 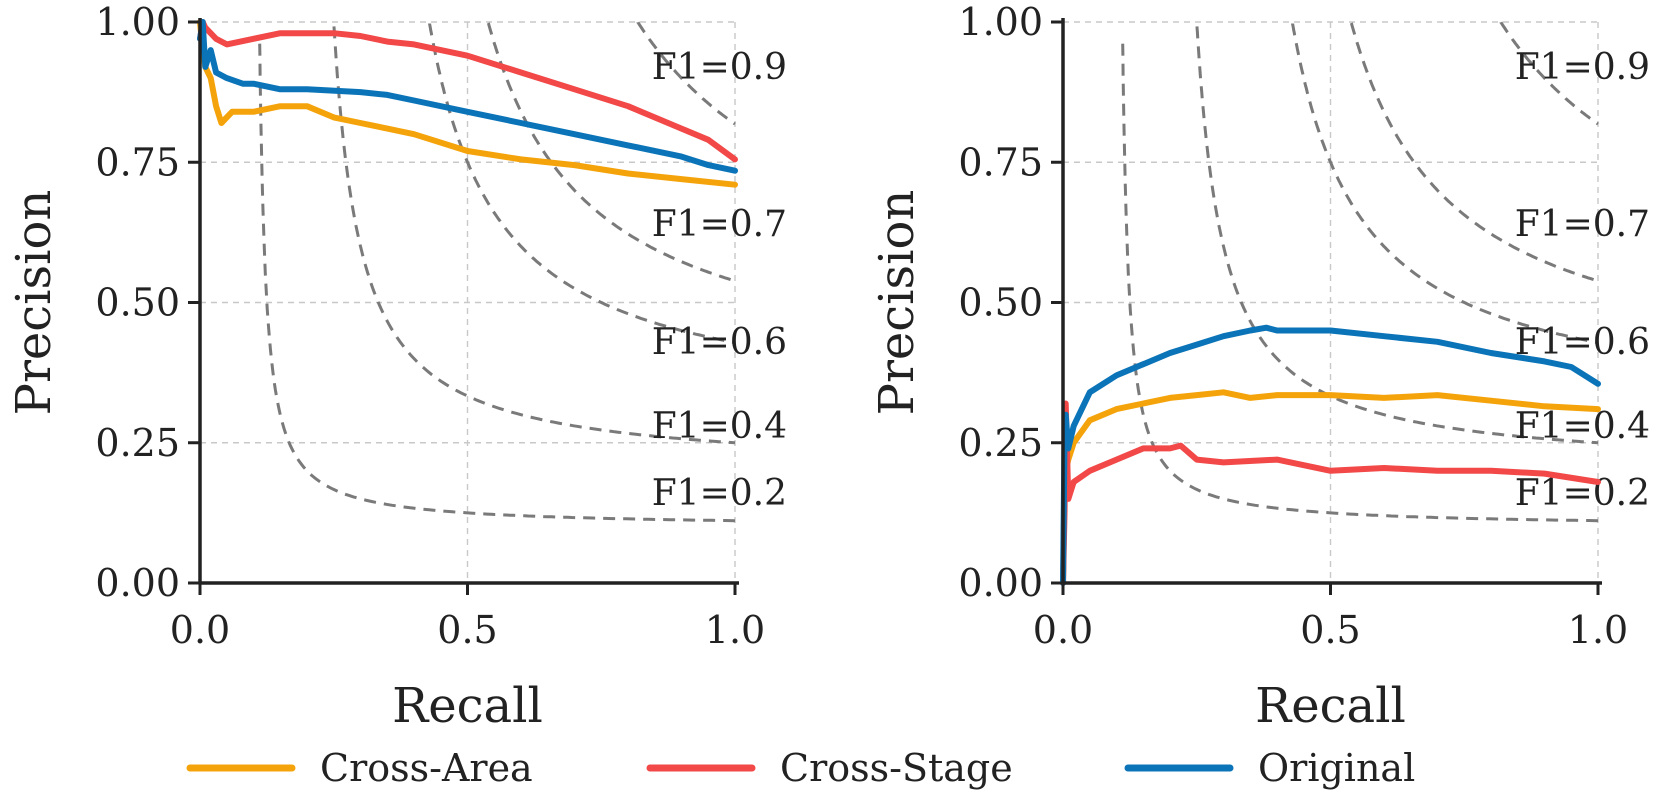 What do you see at coordinates (426, 768) in the screenshot?
I see `legend-label: Cross-Area` at bounding box center [426, 768].